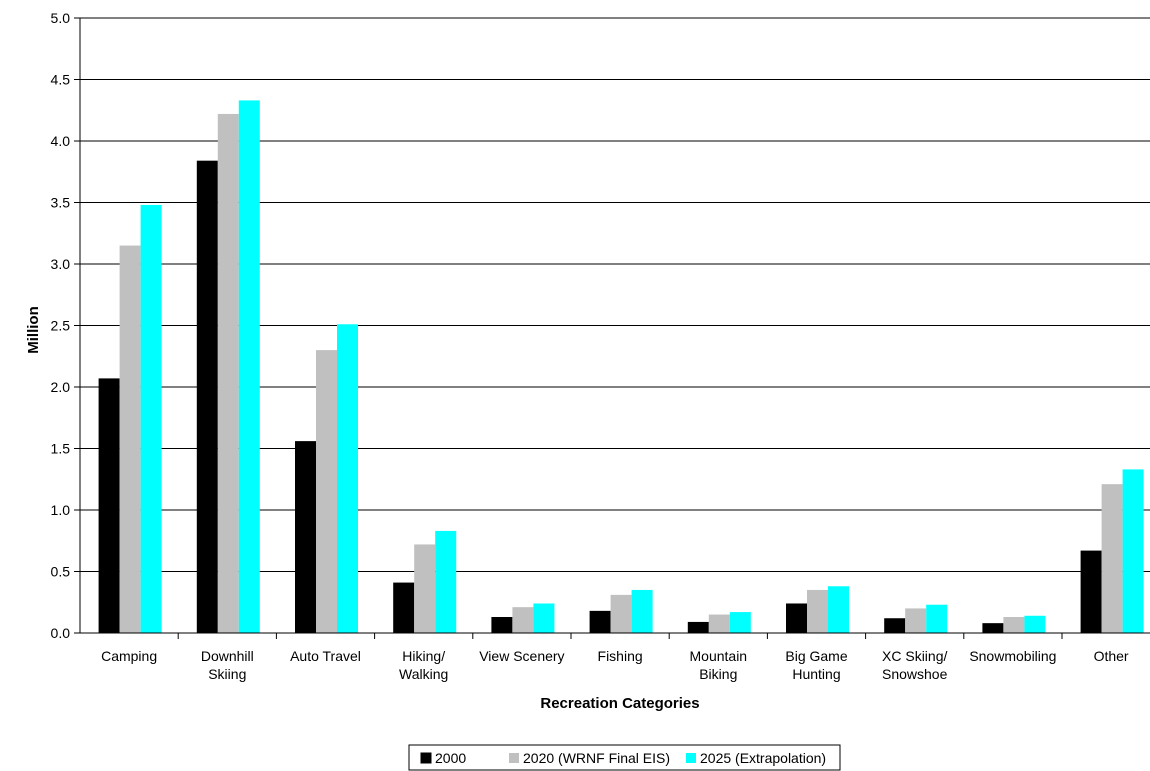 This screenshot has height=771, width=1150. What do you see at coordinates (1012, 656) in the screenshot?
I see `x-tick-label: Snowmobiling` at bounding box center [1012, 656].